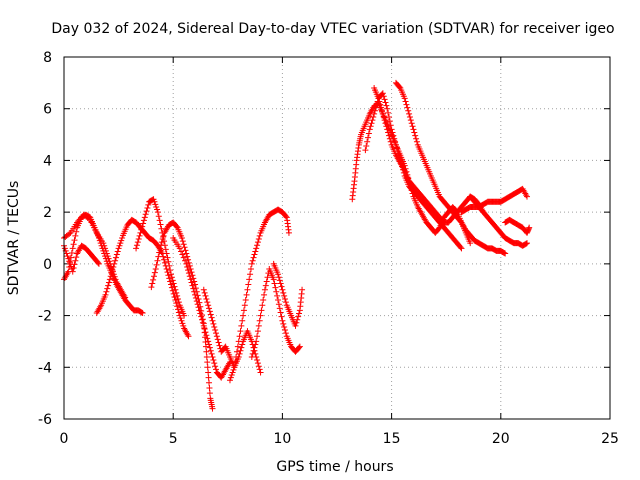 The image size is (640, 480). What do you see at coordinates (47, 213) in the screenshot?
I see `y-tick-label: 2` at bounding box center [47, 213].